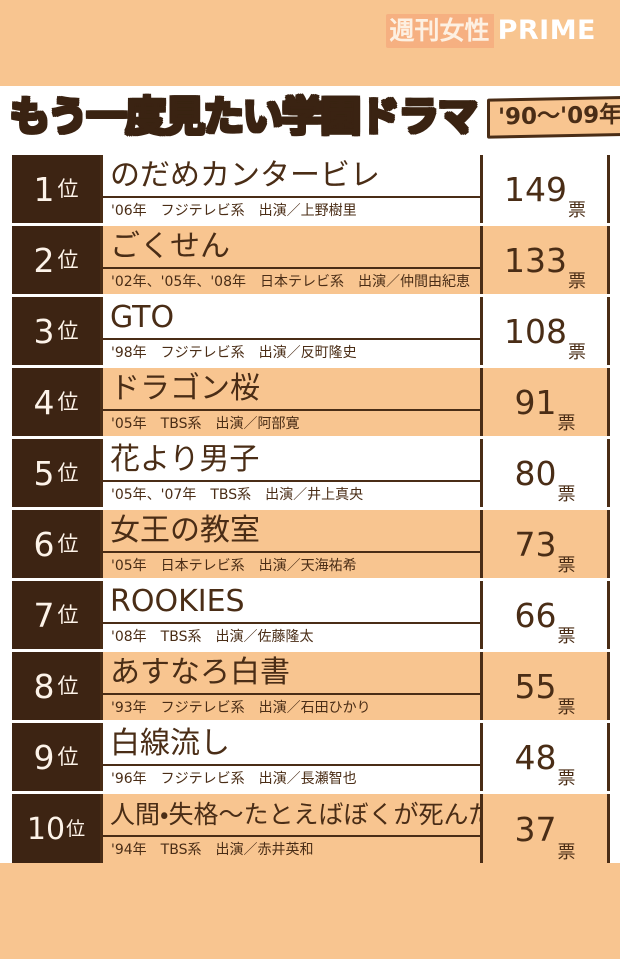  I want to click on table-row: 1 位のだめカンタービレ '06年 フジテレビ系 出演／上野樹里 149 票, so click(311, 190).